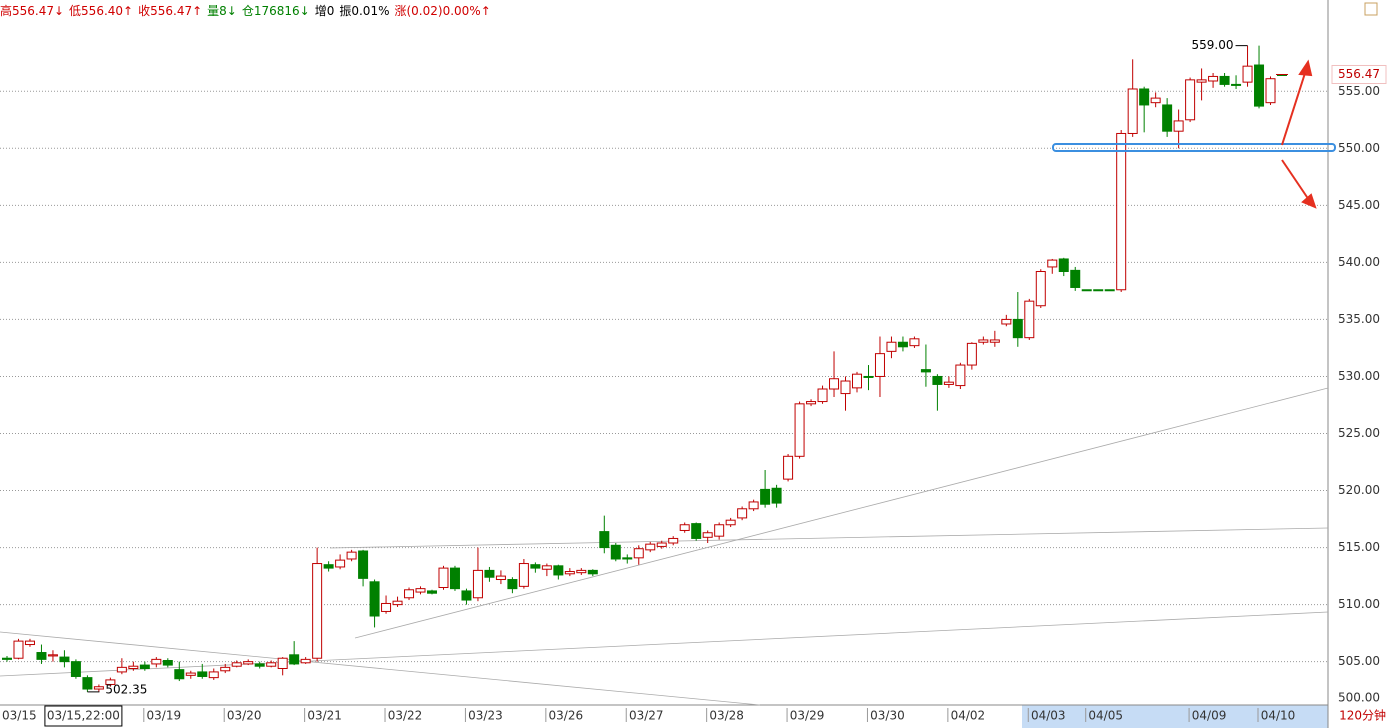 The height and width of the screenshot is (728, 1388). I want to click on header-item: 增0, so click(325, 11).